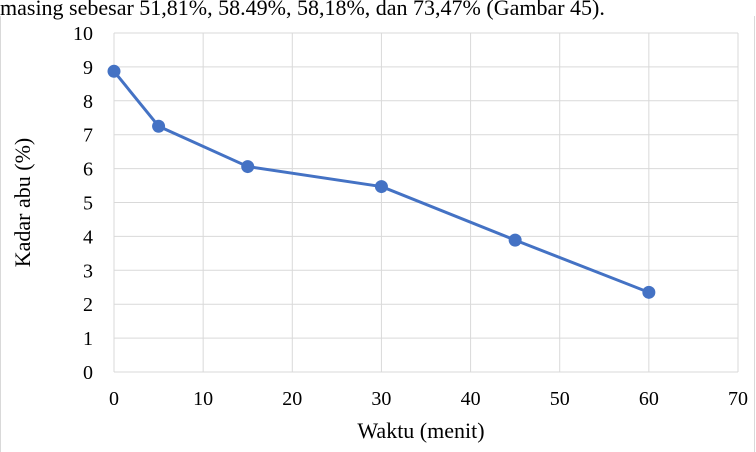  Describe the element at coordinates (420, 430) in the screenshot. I see `x-axis-title: Waktu (menit)` at that location.